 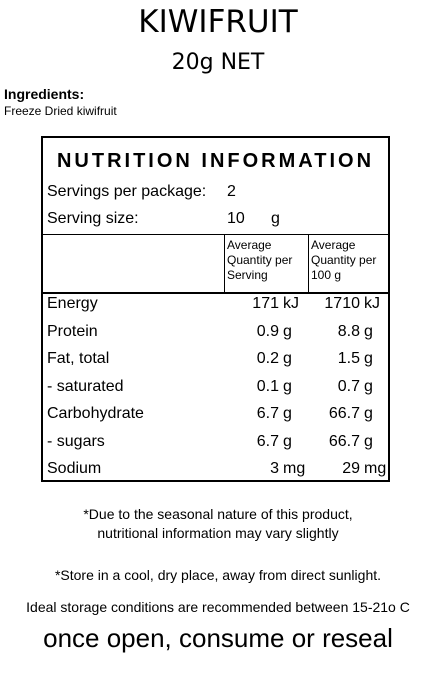 What do you see at coordinates (72, 331) in the screenshot?
I see `nutrient-label: Protein` at bounding box center [72, 331].